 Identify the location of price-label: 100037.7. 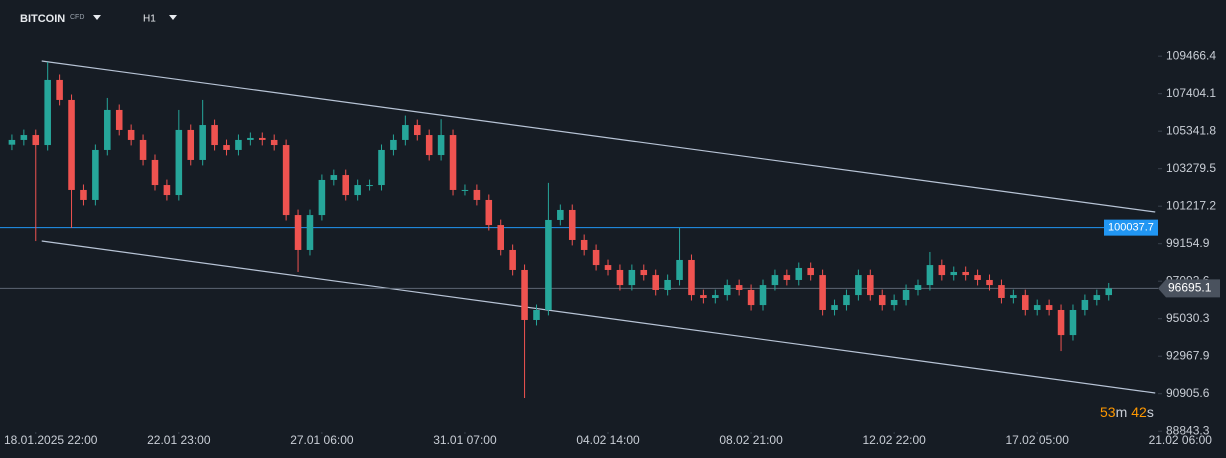
(1131, 228).